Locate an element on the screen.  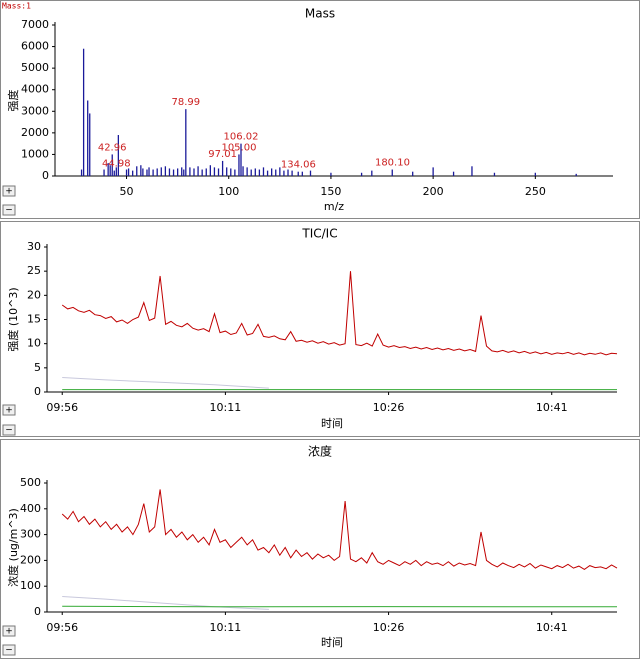
peak-label: 42.96 is located at coordinates (112, 147).